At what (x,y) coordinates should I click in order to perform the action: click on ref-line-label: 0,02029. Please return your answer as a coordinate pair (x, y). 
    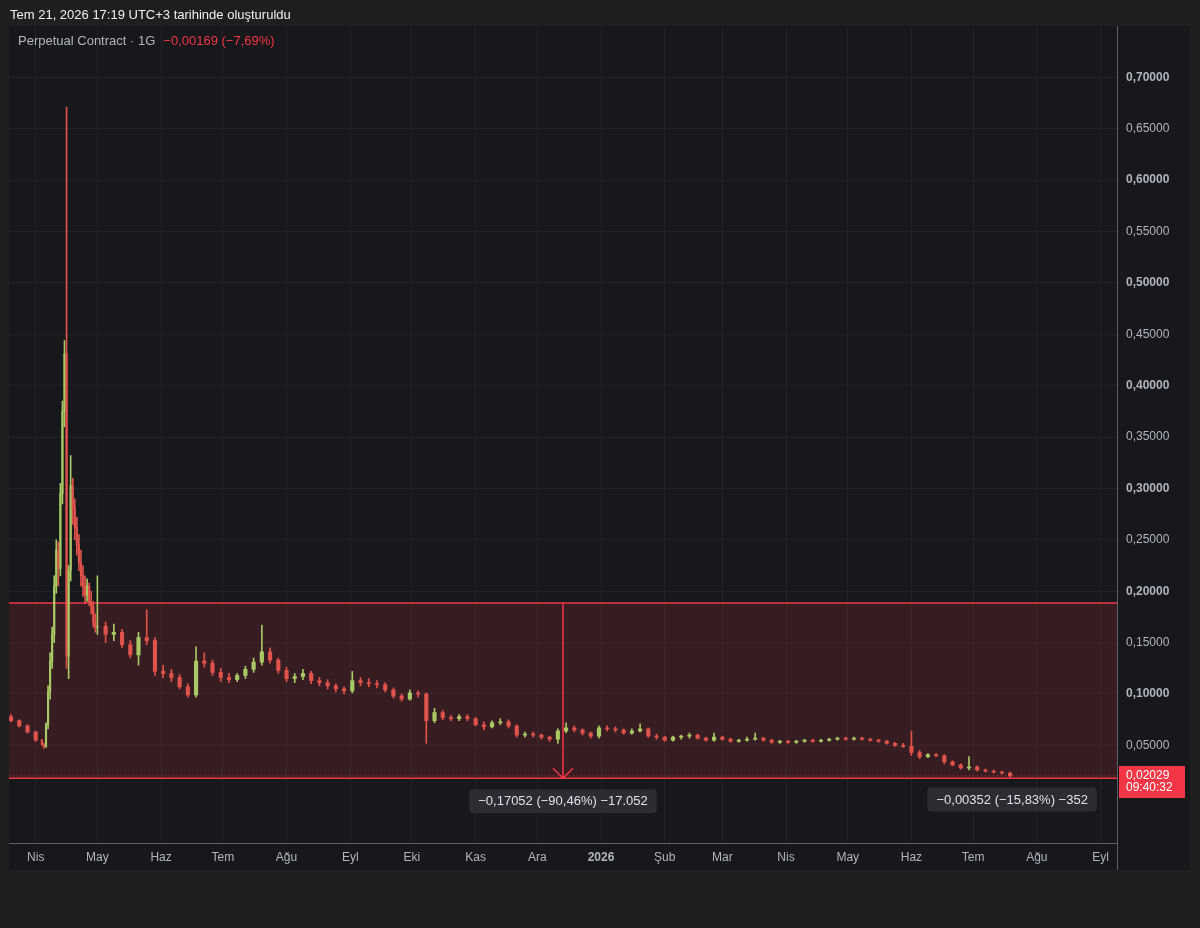
    Looking at the image, I should click on (1148, 775).